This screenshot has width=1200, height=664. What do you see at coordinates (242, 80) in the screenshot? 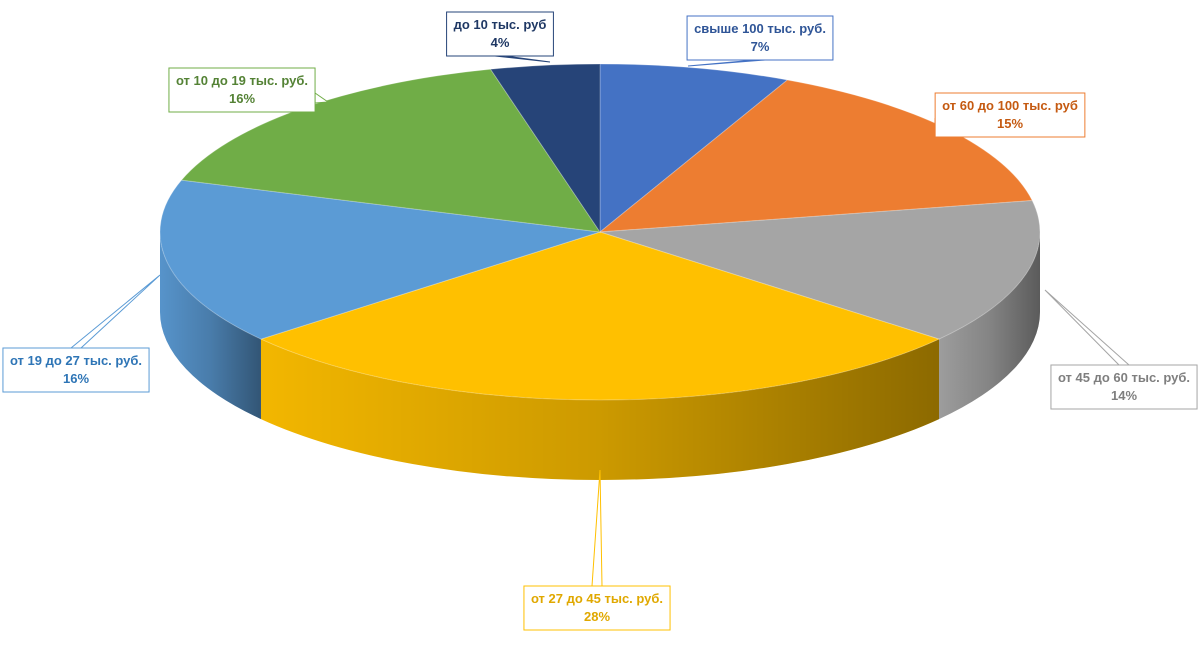
I see `slice-label-5: от 10 до 19 тыс. руб.` at bounding box center [242, 80].